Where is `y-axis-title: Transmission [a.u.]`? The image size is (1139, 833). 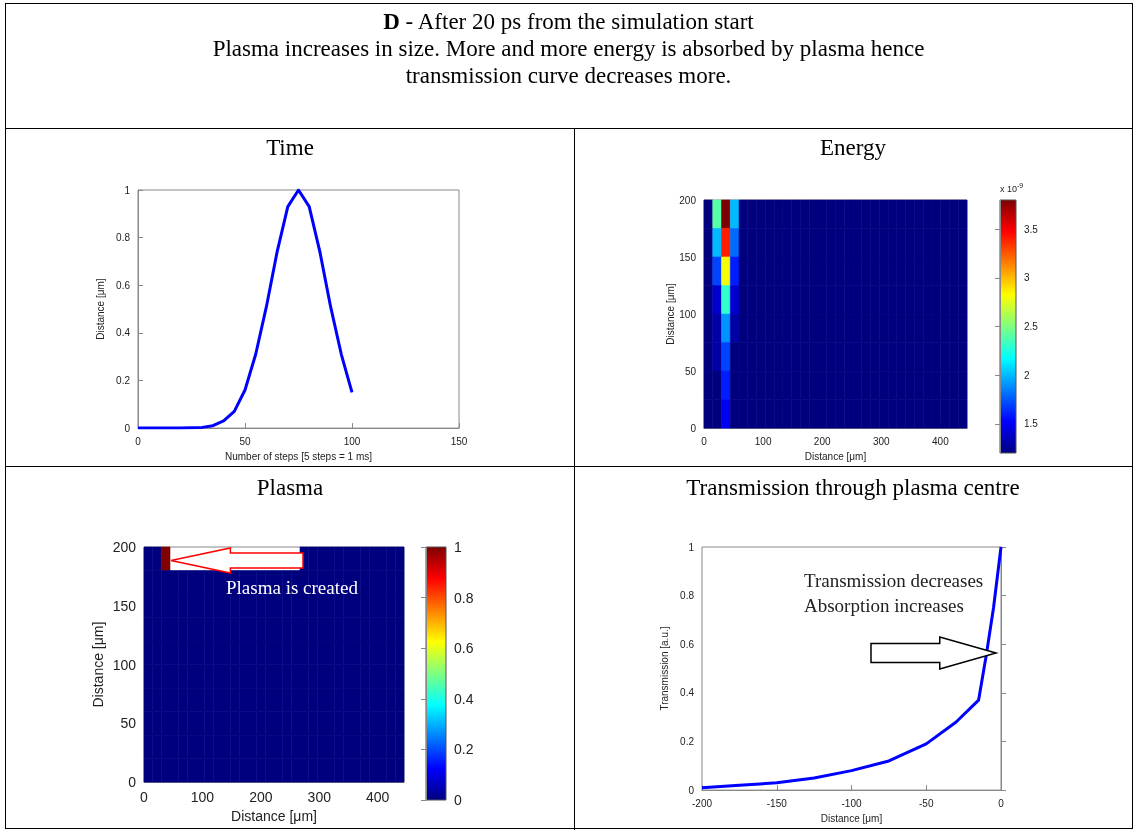
y-axis-title: Transmission [a.u.] is located at coordinates (664, 668).